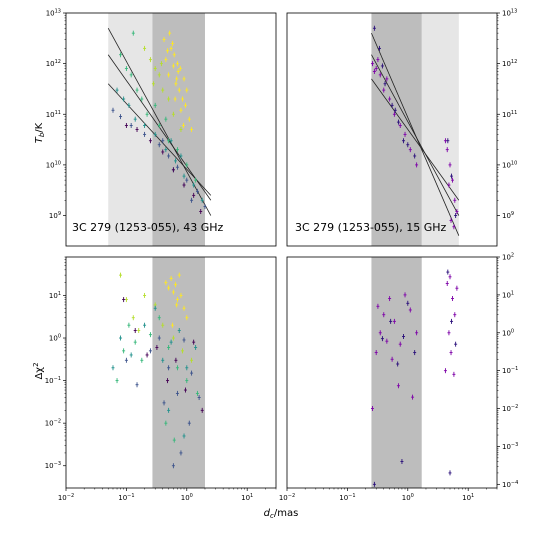 The width and height of the screenshot is (540, 540). What do you see at coordinates (267, 513) in the screenshot?
I see `x-axis-label-main: d` at bounding box center [267, 513].